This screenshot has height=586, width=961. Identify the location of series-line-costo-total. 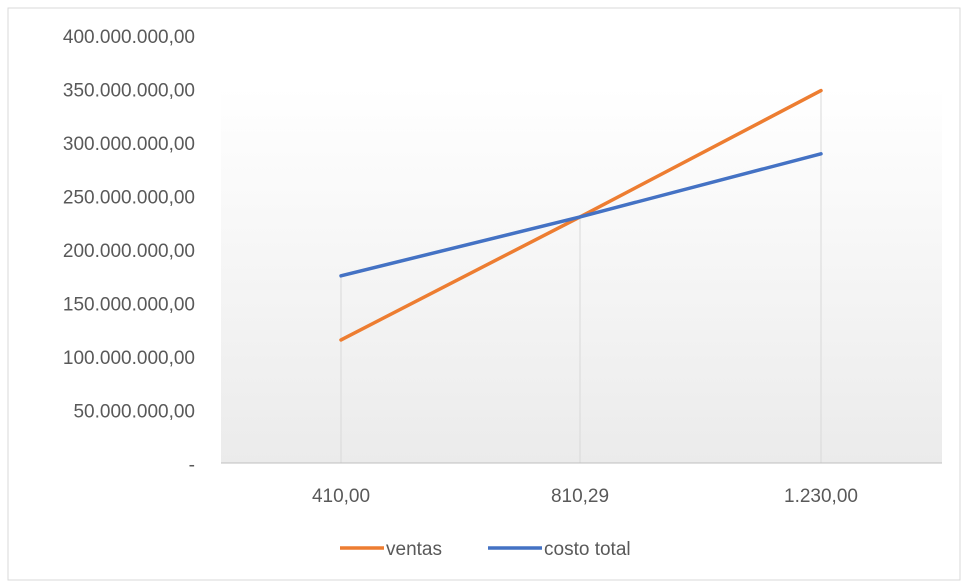
(581, 215).